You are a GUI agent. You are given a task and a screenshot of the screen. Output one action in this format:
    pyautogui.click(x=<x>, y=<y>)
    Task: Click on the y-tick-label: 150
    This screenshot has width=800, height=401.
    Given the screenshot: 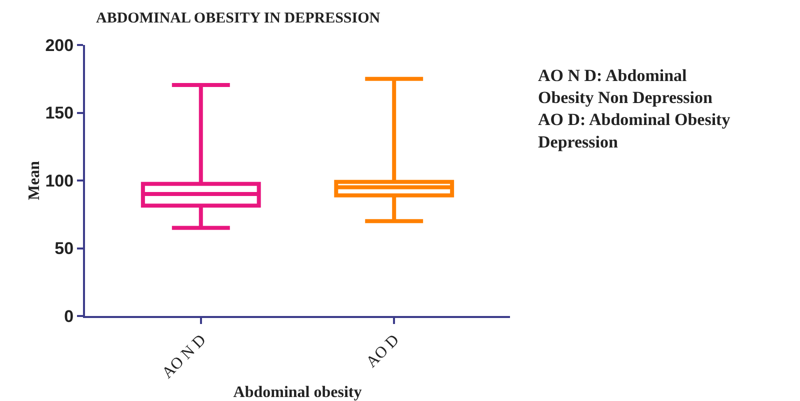 What is the action you would take?
    pyautogui.click(x=59, y=113)
    